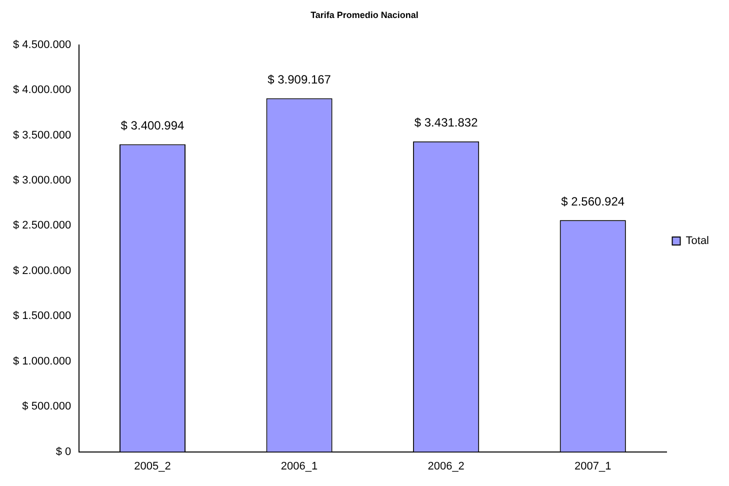 This screenshot has height=486, width=729. I want to click on y-tick-label: $ 4.500.000, so click(42, 44).